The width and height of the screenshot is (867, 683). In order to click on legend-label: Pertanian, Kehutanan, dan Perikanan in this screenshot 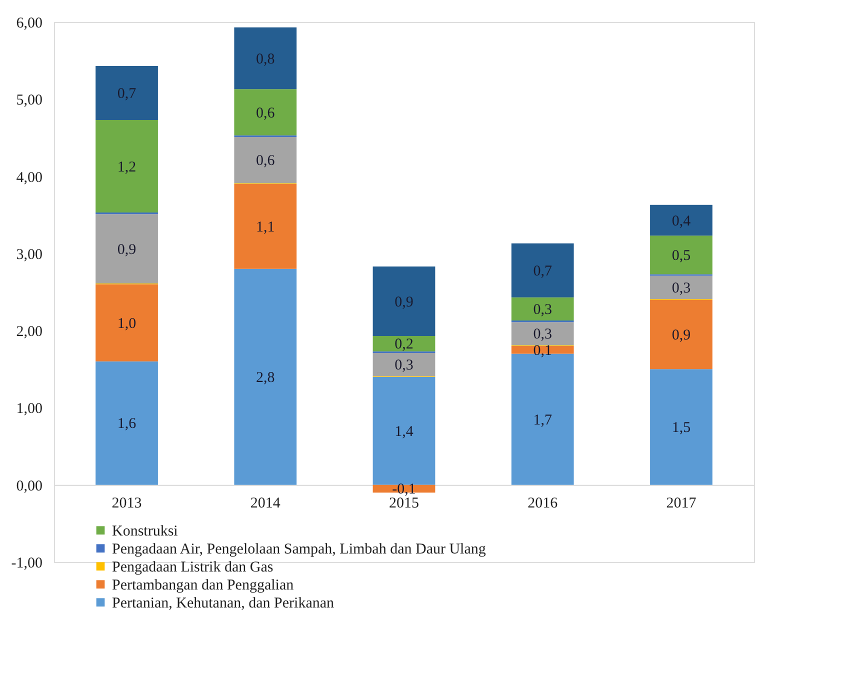, I will do `click(223, 603)`.